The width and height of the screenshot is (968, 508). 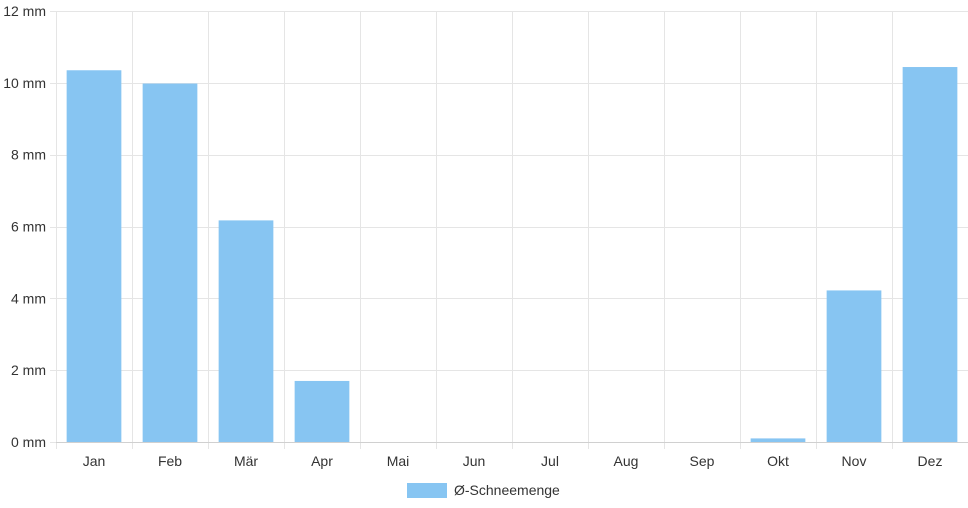 What do you see at coordinates (930, 254) in the screenshot?
I see `bar-Dez` at bounding box center [930, 254].